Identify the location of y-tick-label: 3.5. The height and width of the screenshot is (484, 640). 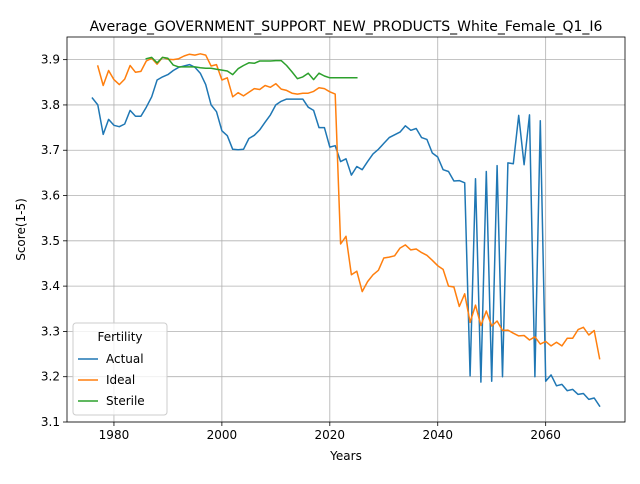
(50, 241).